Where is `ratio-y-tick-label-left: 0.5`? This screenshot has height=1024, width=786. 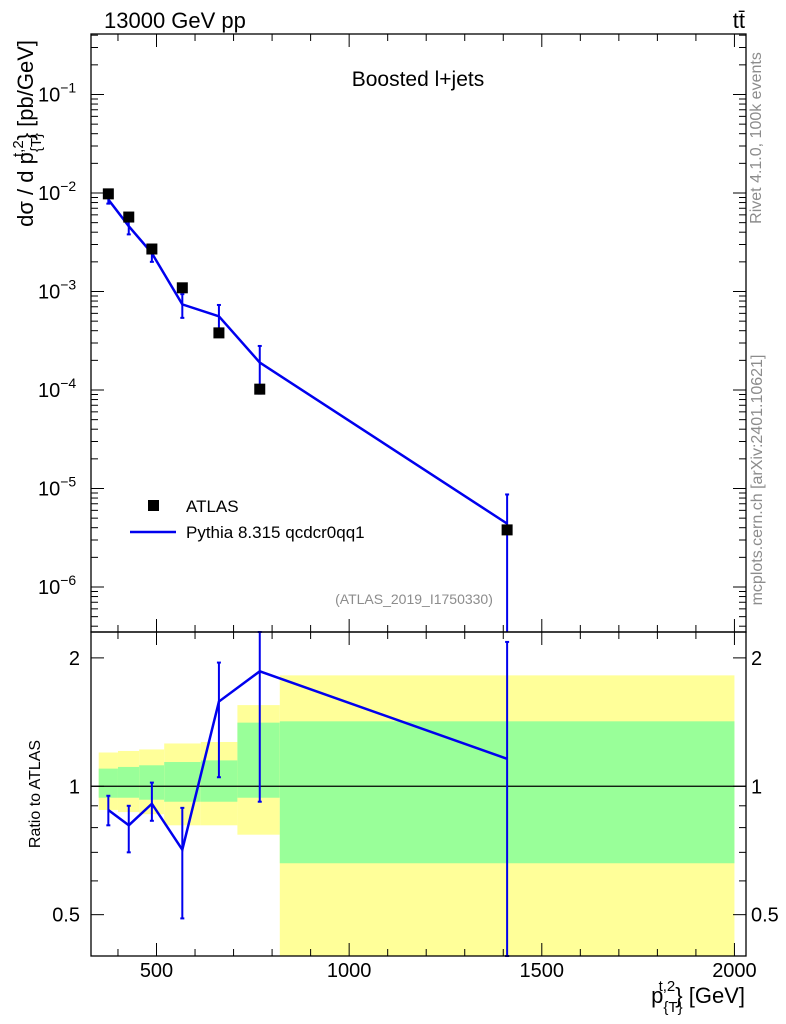
ratio-y-tick-label-left: 0.5 is located at coordinates (66, 916).